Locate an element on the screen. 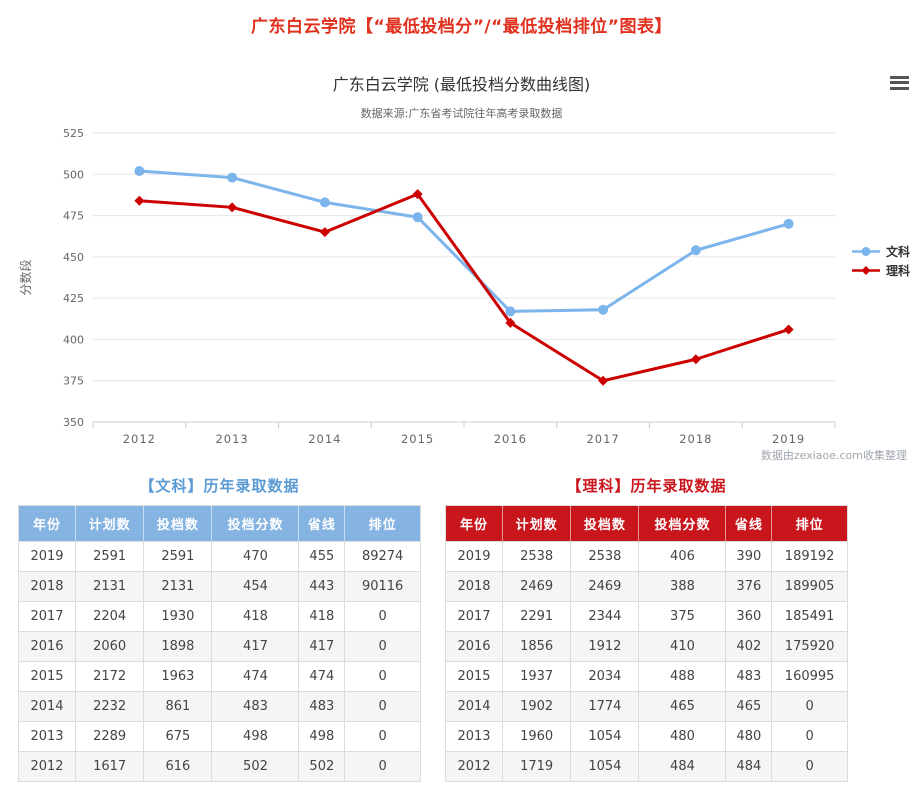  cell: 410 is located at coordinates (682, 646).